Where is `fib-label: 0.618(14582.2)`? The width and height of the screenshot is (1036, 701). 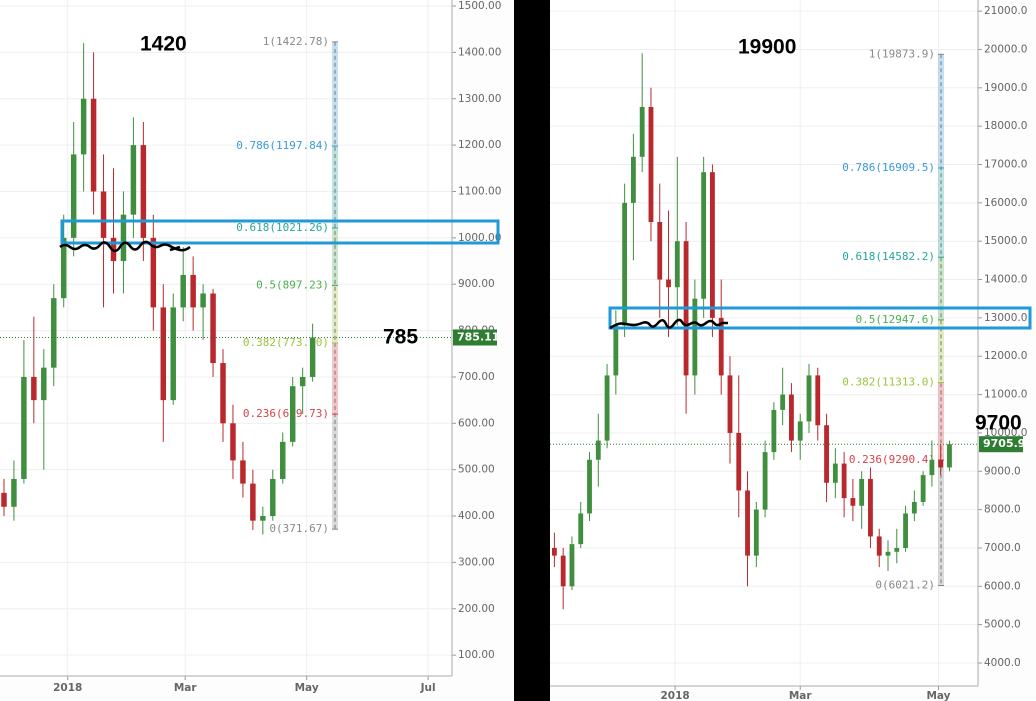 fib-label: 0.618(14582.2) is located at coordinates (888, 256).